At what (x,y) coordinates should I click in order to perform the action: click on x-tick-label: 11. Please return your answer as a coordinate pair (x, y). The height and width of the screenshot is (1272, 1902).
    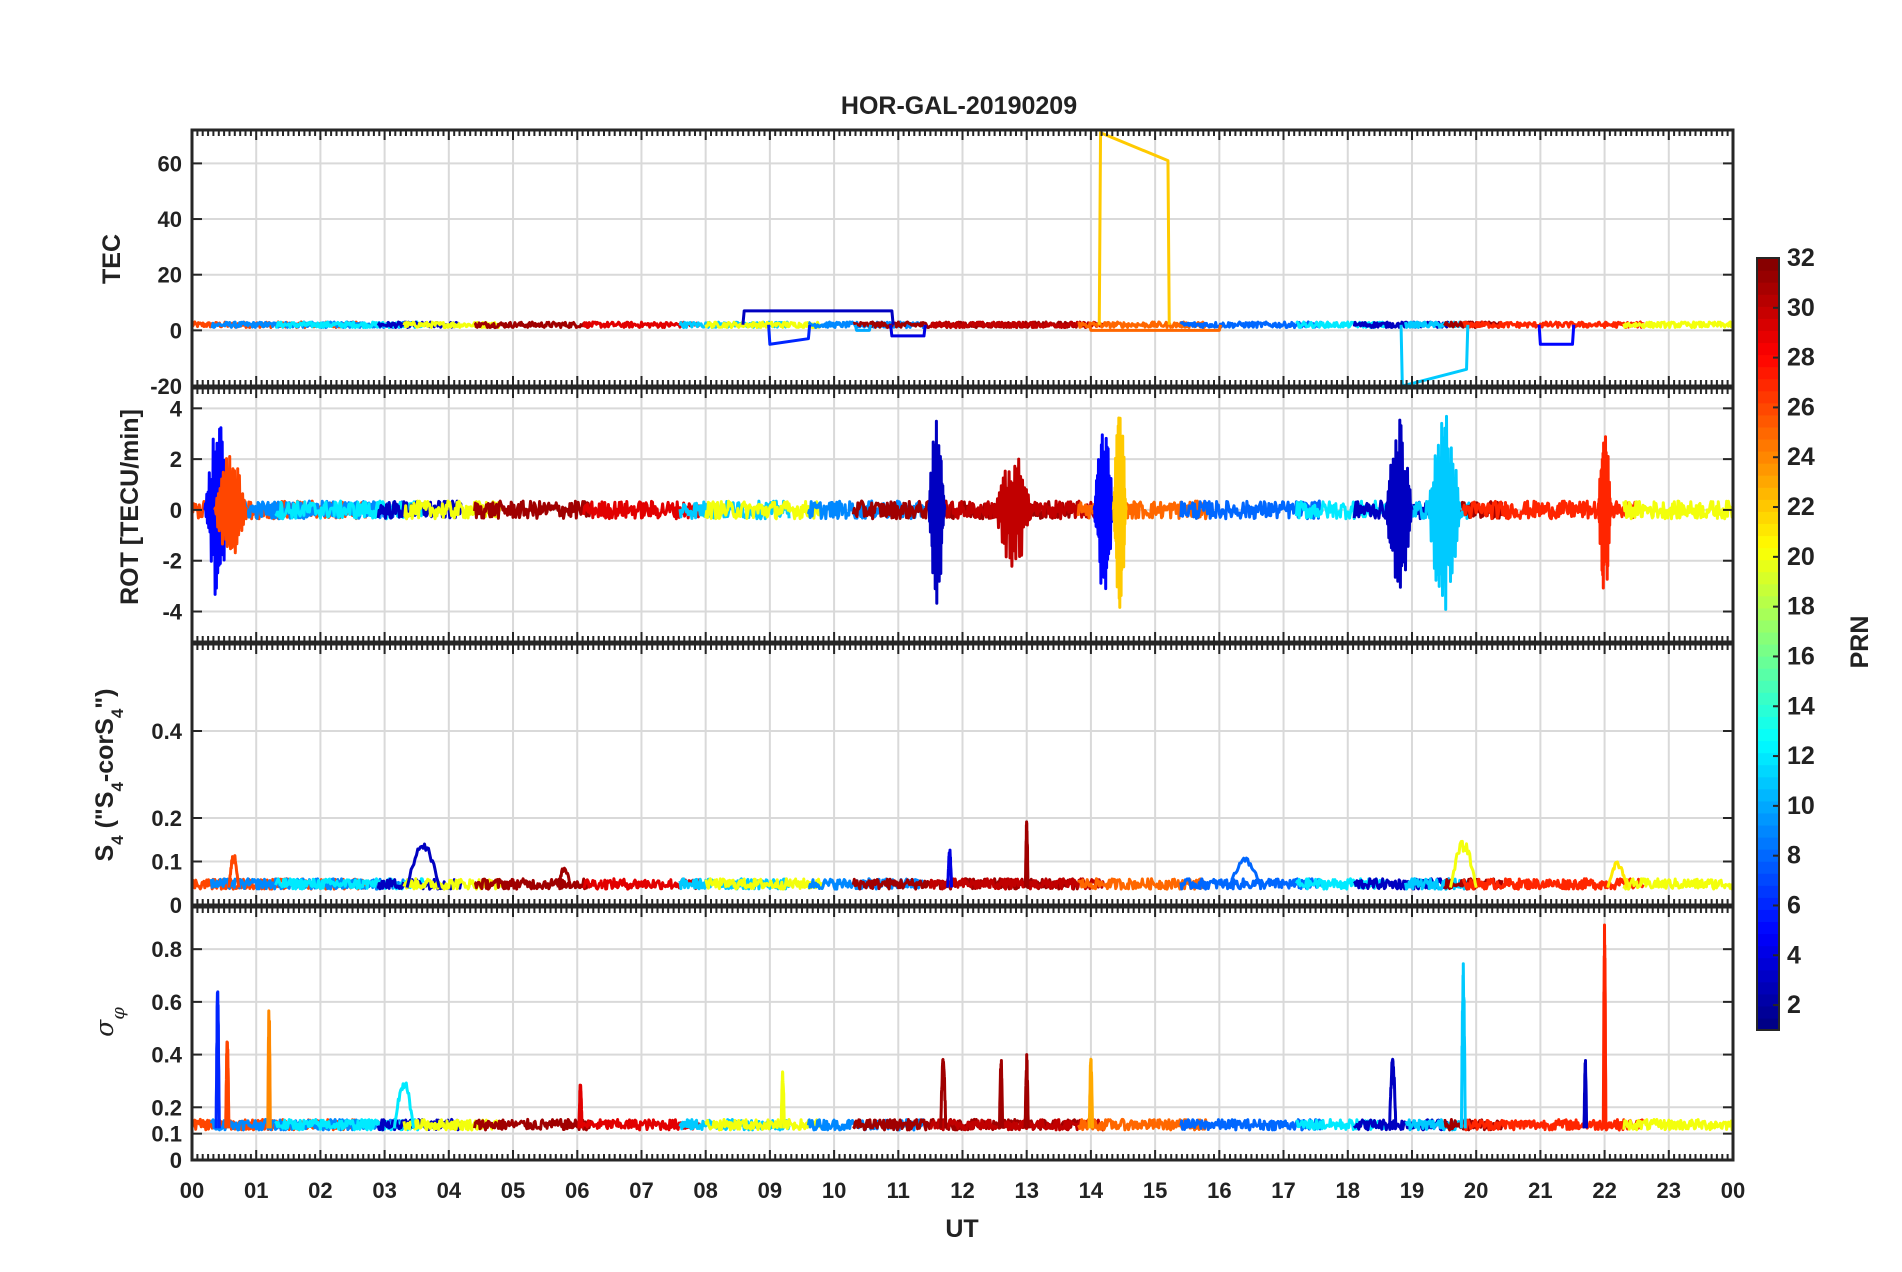
    Looking at the image, I should click on (898, 1190).